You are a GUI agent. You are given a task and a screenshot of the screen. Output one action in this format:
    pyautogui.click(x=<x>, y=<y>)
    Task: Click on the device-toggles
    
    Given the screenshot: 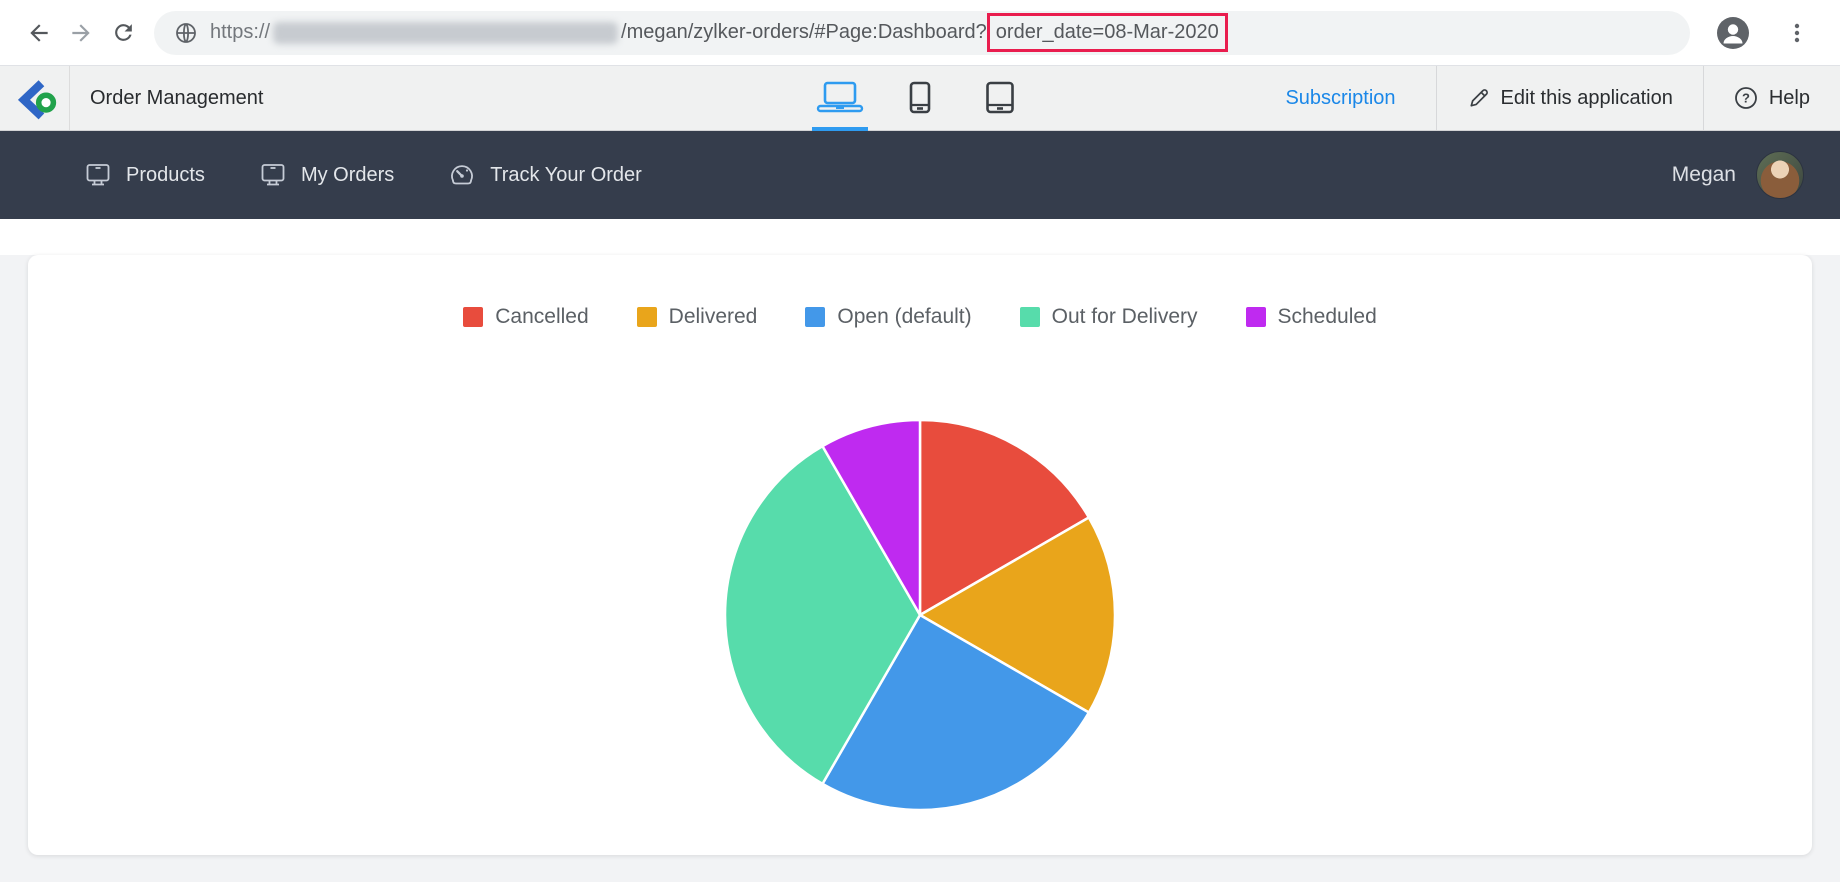 What is the action you would take?
    pyautogui.click(x=920, y=98)
    